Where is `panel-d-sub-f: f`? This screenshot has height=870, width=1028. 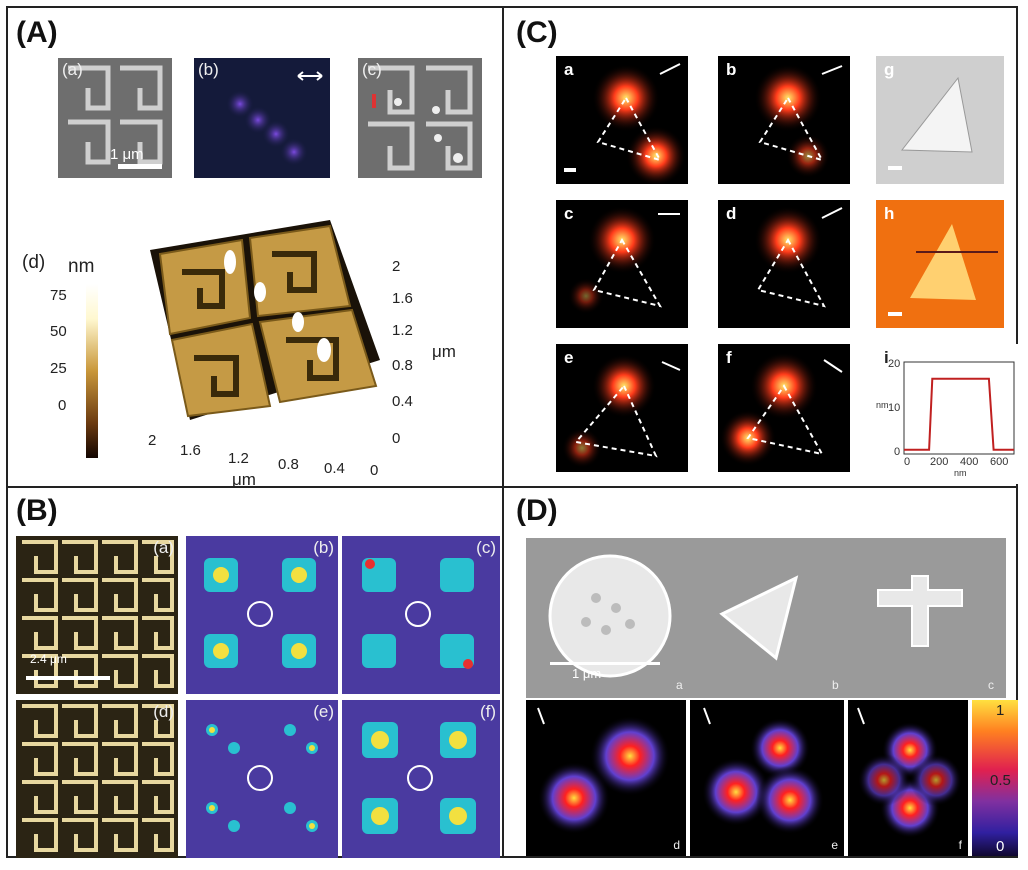 panel-d-sub-f: f is located at coordinates (960, 845).